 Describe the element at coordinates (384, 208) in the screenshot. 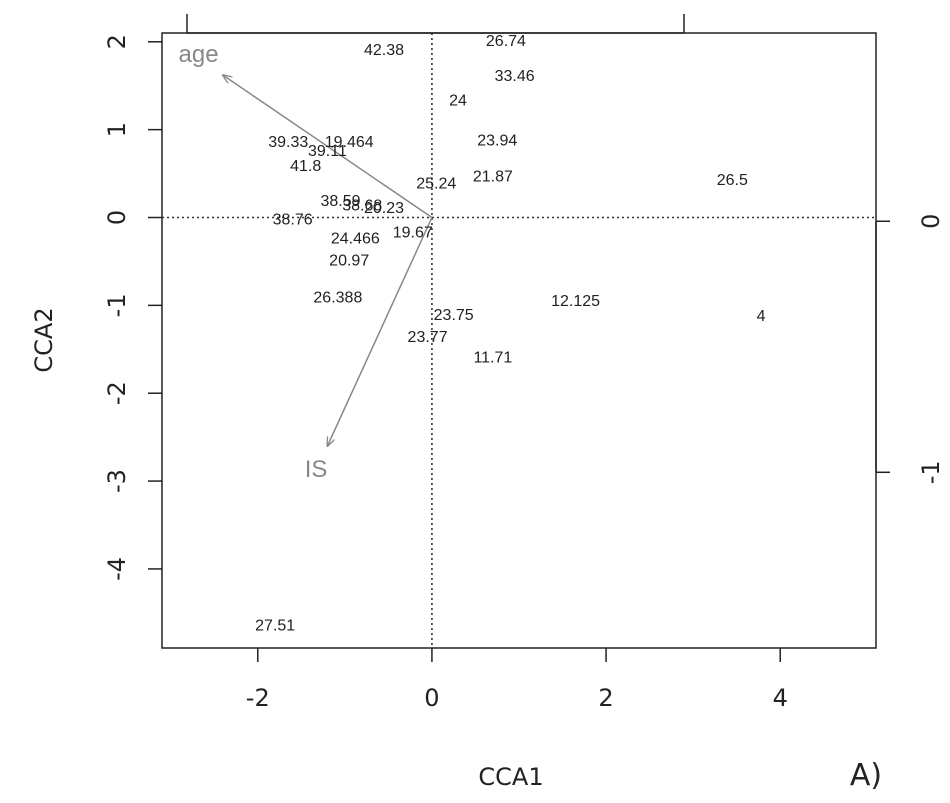

I see `site-label-14: 20.23` at that location.